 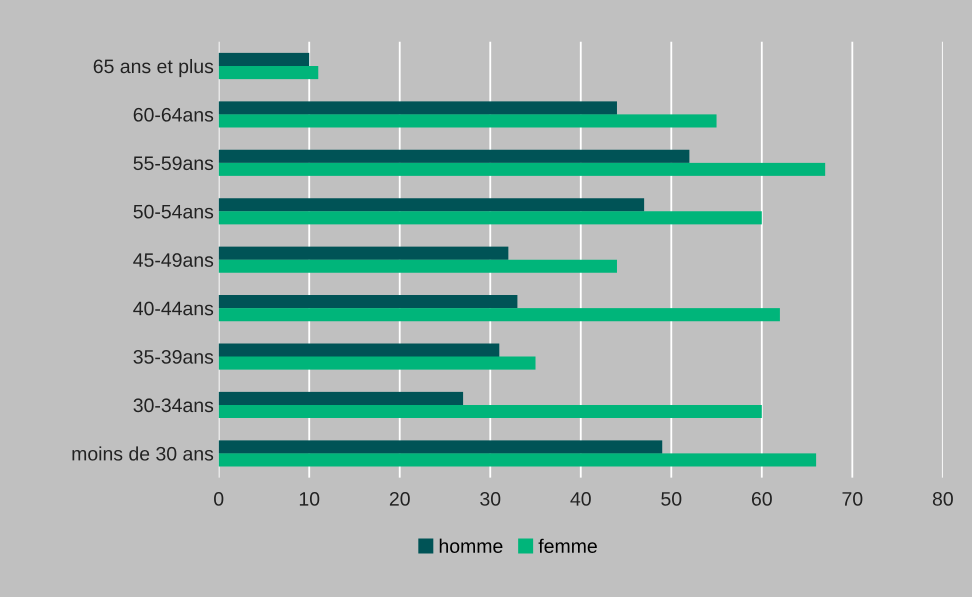 What do you see at coordinates (310, 499) in the screenshot?
I see `x-tick-label: 10` at bounding box center [310, 499].